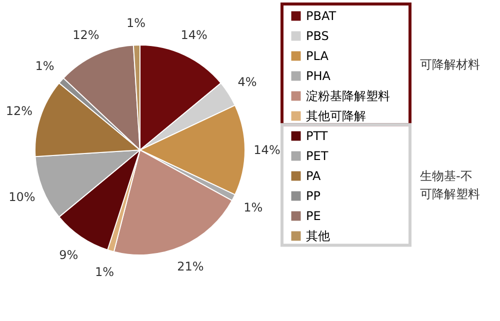  What do you see at coordinates (318, 56) in the screenshot?
I see `legend-label: PLA` at bounding box center [318, 56].